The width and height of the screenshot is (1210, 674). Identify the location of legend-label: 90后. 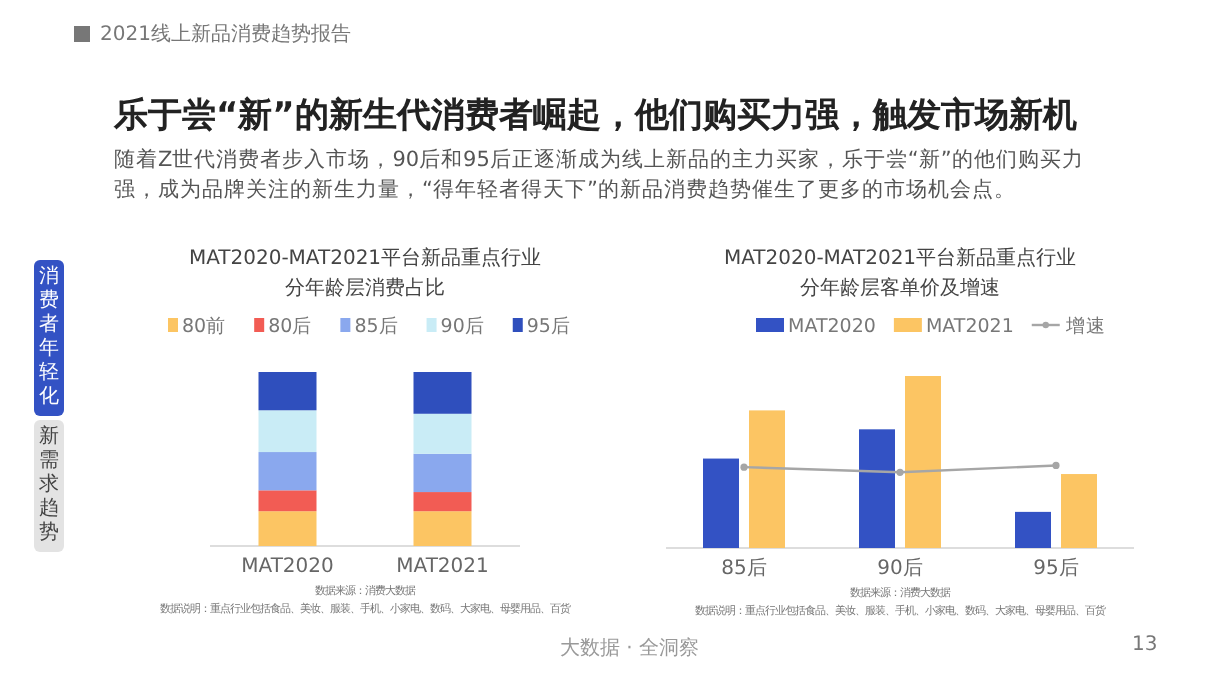
(462, 326).